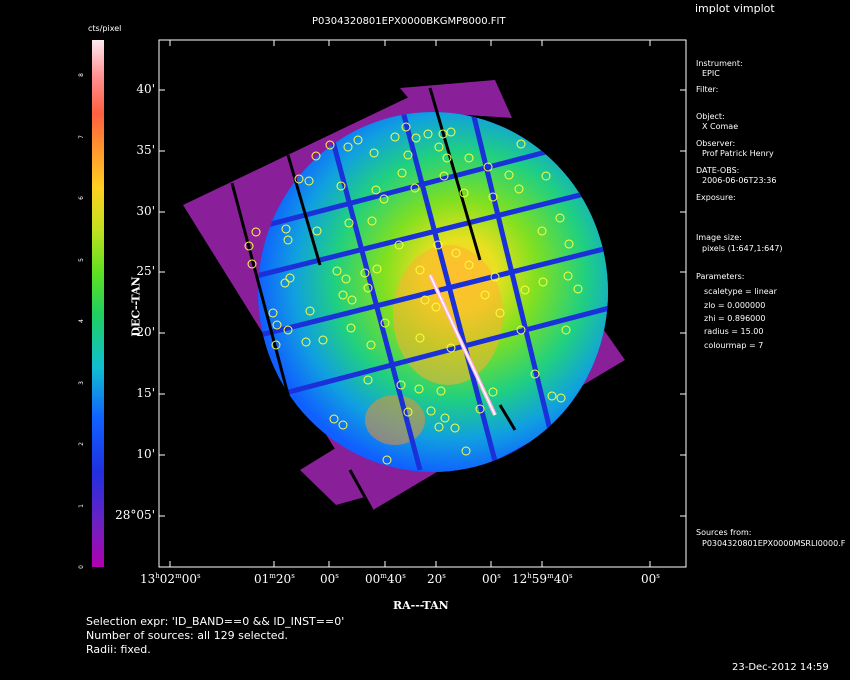 Image resolution: width=850 pixels, height=680 pixels. What do you see at coordinates (145, 89) in the screenshot?
I see `y-tick-label: 40'` at bounding box center [145, 89].